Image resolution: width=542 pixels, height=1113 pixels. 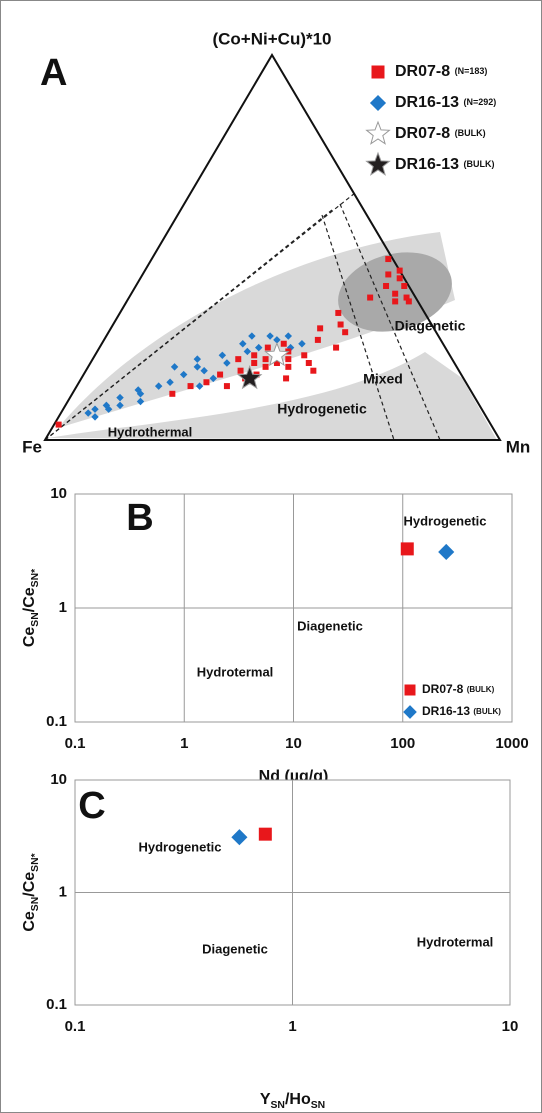 What do you see at coordinates (383, 379) in the screenshot?
I see `region-label: Mixed` at bounding box center [383, 379].